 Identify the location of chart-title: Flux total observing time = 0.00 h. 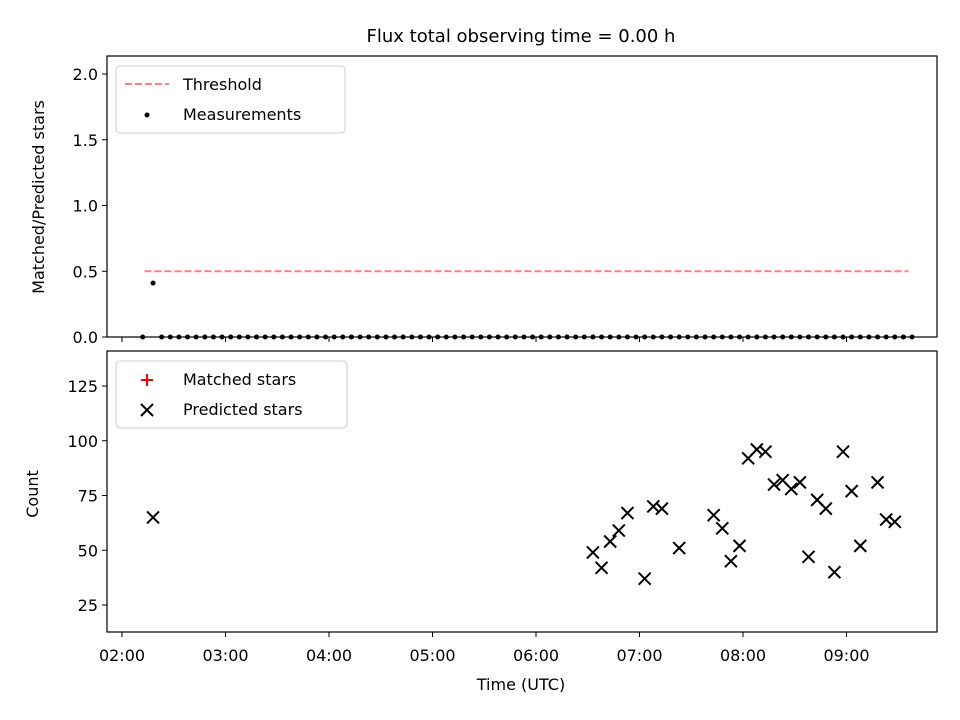
(521, 36).